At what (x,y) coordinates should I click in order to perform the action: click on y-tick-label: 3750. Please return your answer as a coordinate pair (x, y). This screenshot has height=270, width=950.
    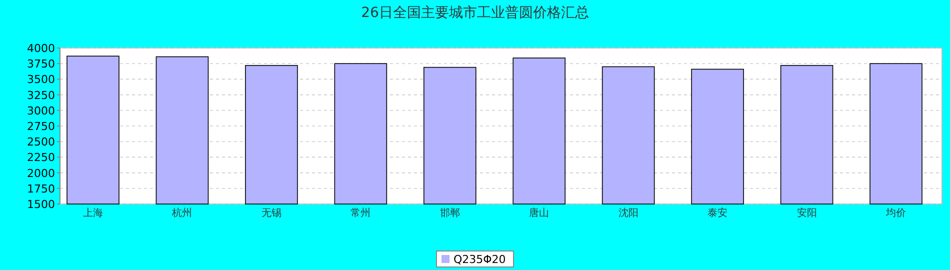
    Looking at the image, I should click on (41, 64).